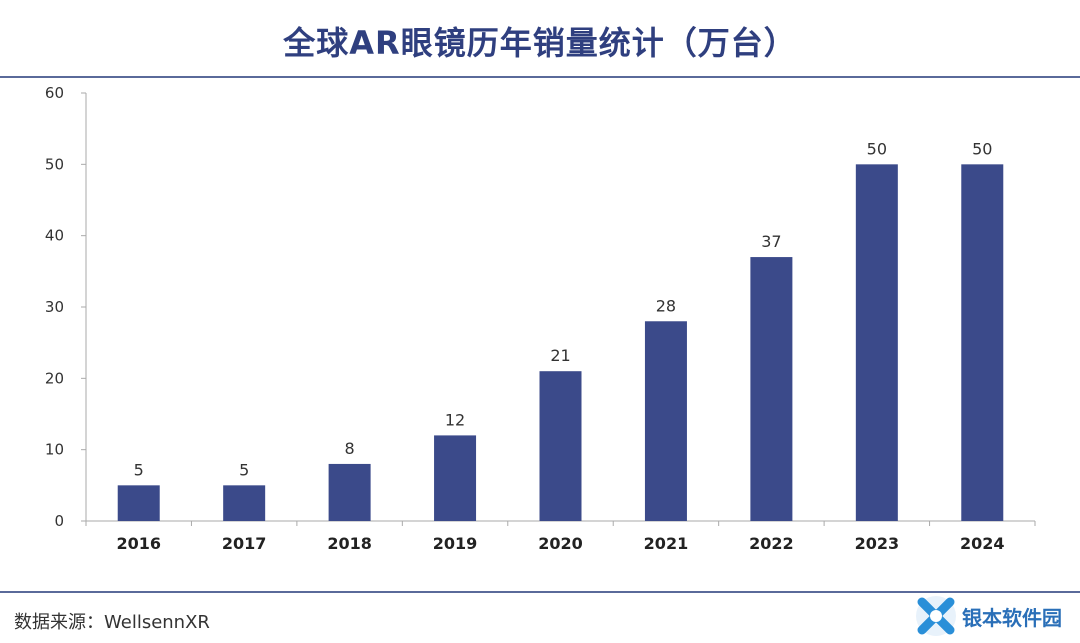  Describe the element at coordinates (771, 241) in the screenshot. I see `data-label: 37` at that location.